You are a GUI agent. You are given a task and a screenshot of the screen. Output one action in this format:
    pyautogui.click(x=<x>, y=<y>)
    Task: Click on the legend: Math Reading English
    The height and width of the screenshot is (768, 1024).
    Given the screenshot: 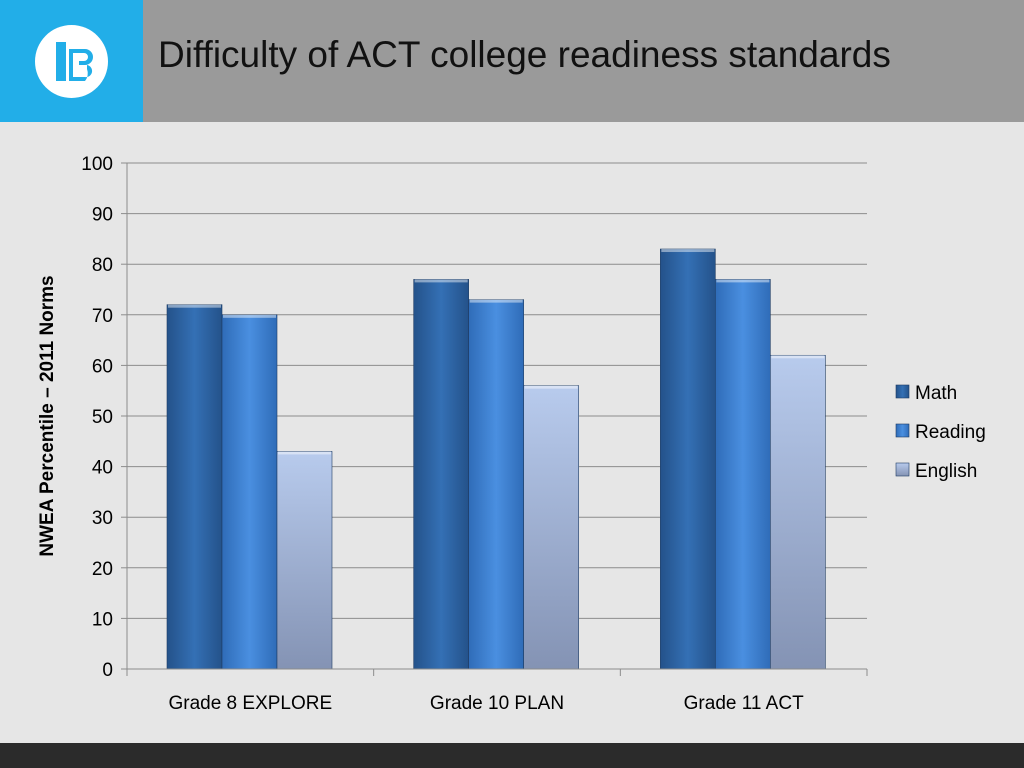 What is the action you would take?
    pyautogui.click(x=940, y=432)
    